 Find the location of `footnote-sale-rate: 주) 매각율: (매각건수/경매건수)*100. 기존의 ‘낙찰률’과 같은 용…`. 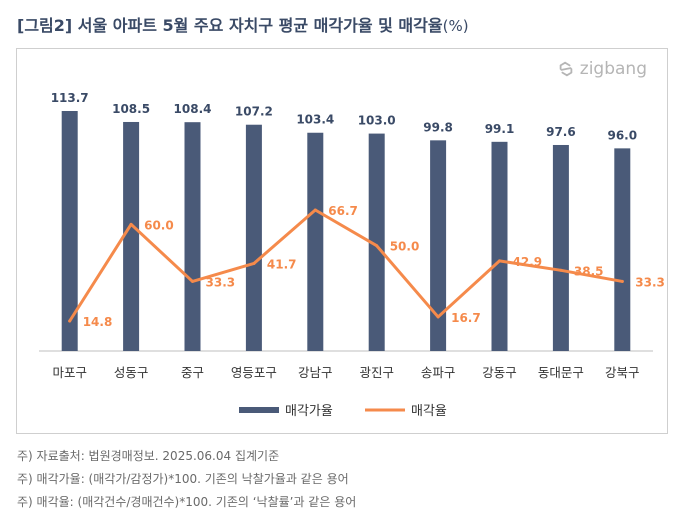

footnote-sale-rate: 주) 매각율: (매각건수/경매건수)*100. 기존의 ‘낙찰률’과 같은 용… is located at coordinates (187, 502).